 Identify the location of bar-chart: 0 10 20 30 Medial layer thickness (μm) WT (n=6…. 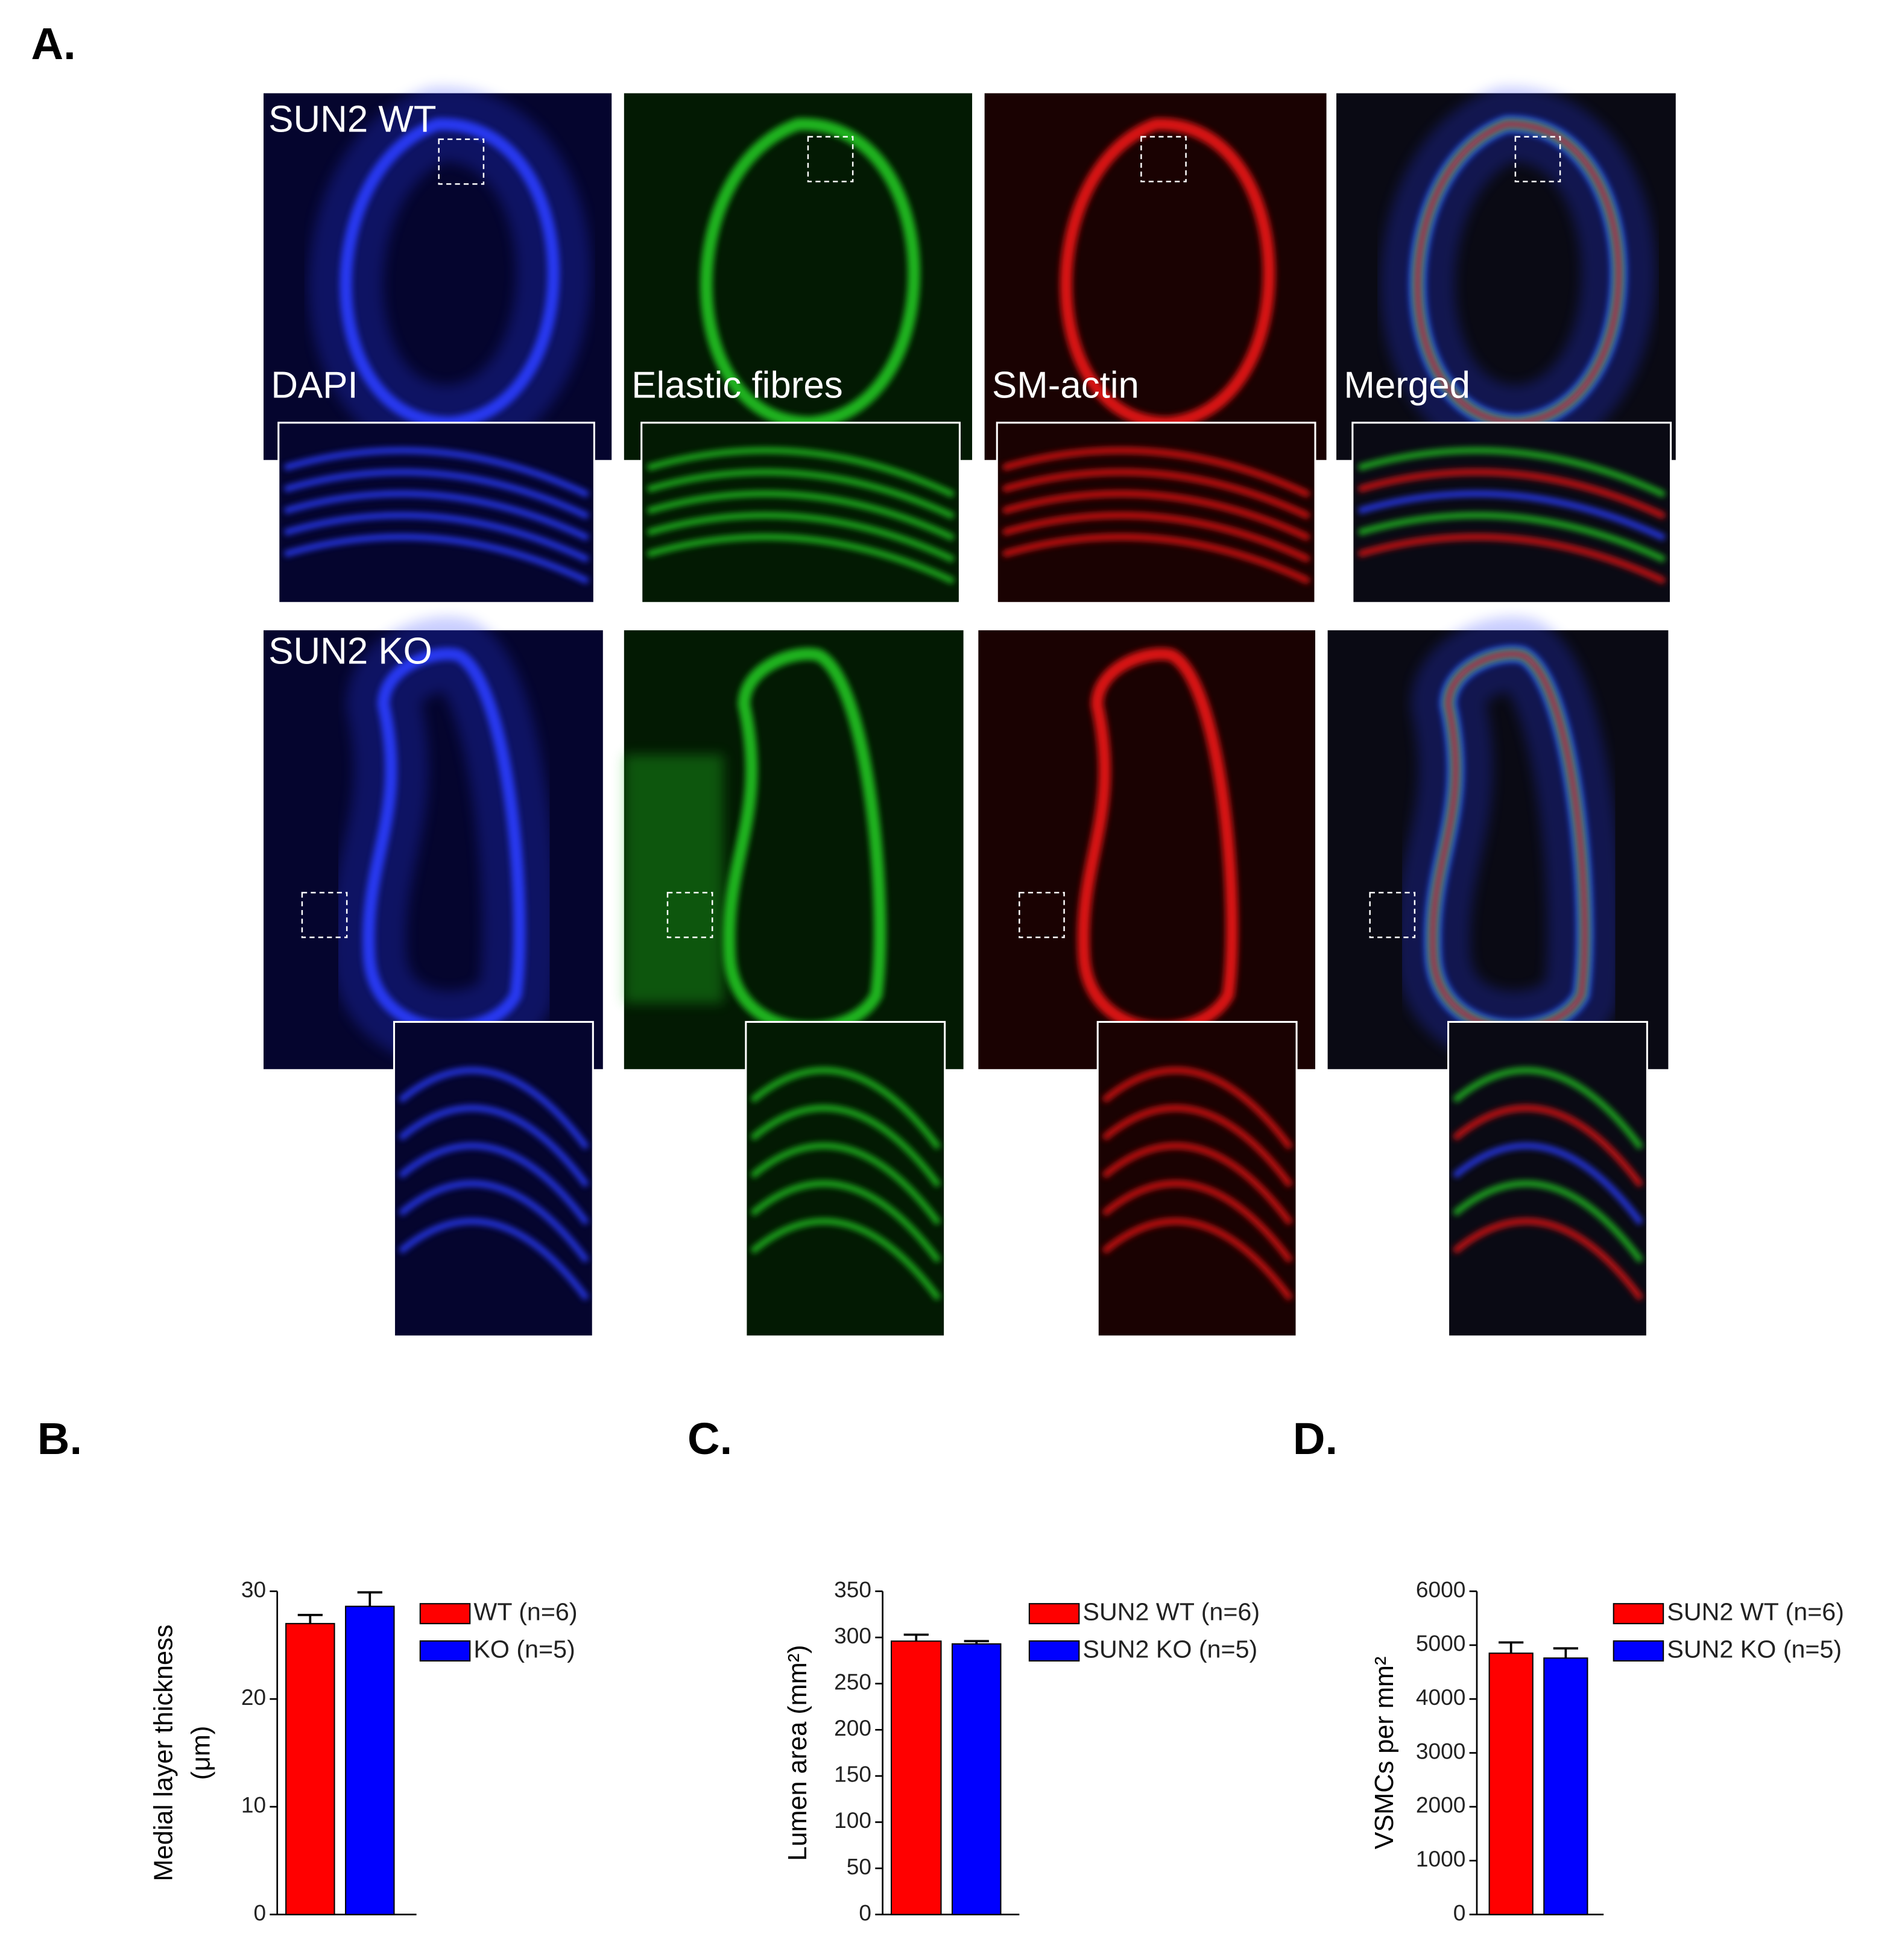
(364, 1750).